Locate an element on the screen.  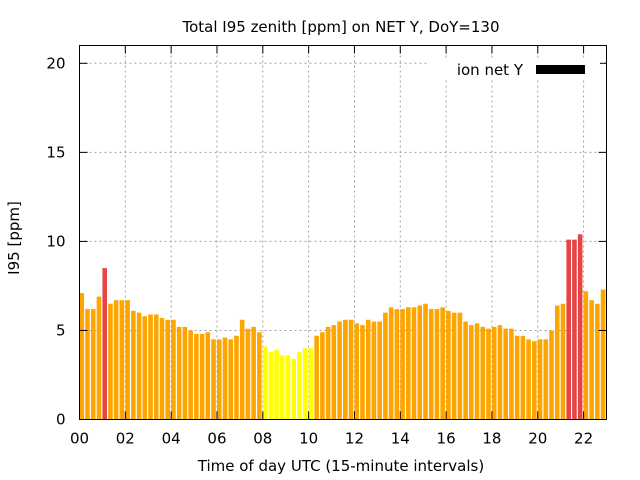
y-tick-label: 10 is located at coordinates (55, 241).